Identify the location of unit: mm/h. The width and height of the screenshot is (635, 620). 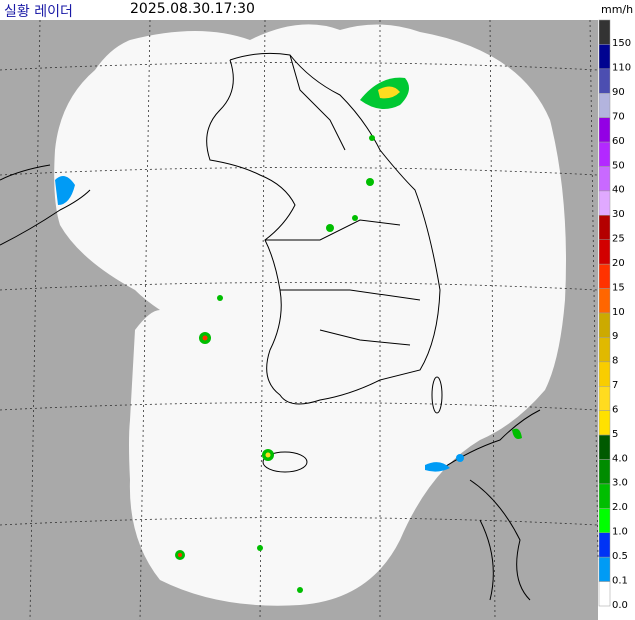
(617, 9).